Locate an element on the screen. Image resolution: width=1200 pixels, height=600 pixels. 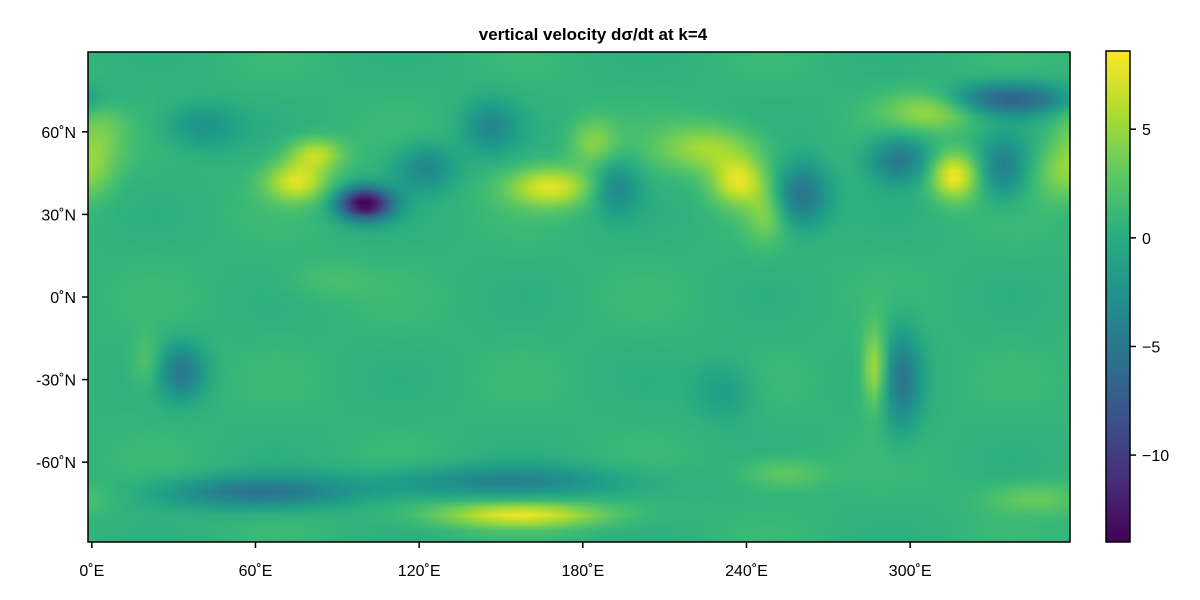
colorbar-gradient is located at coordinates (1118, 296).